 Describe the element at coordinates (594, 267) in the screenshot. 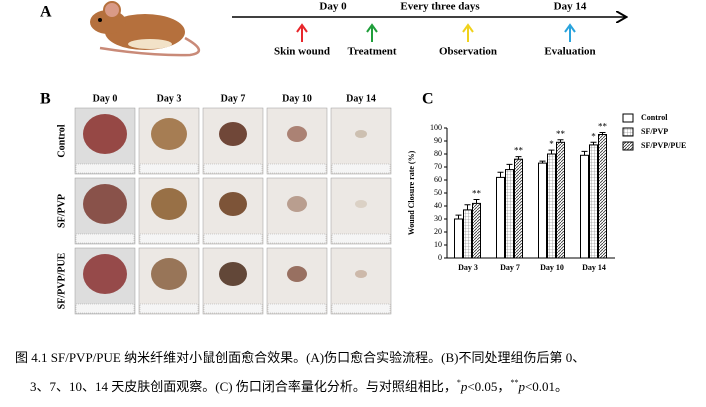

I see `x-tick-label: Day 14` at that location.